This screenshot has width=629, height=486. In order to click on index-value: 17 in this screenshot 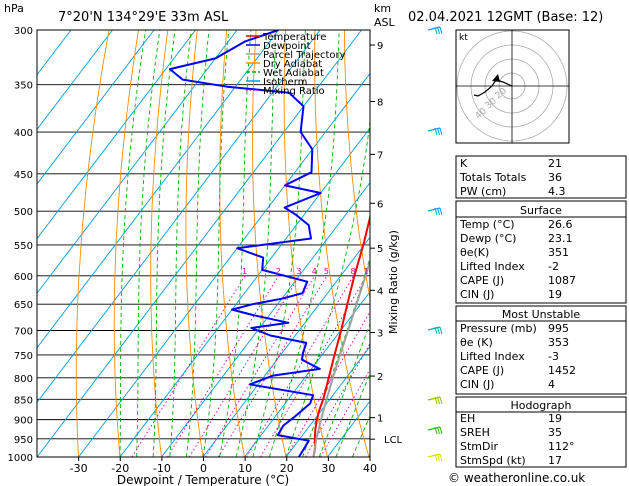, I will do `click(555, 460)`.